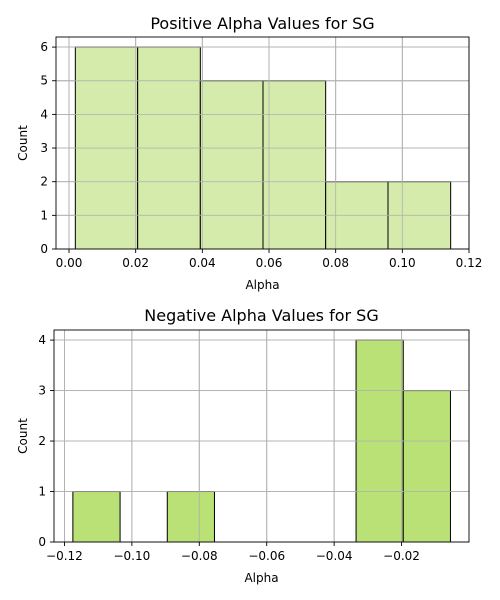 The width and height of the screenshot is (500, 600). Describe the element at coordinates (261, 315) in the screenshot. I see `chart-title: Negative Alpha Values for SG` at that location.